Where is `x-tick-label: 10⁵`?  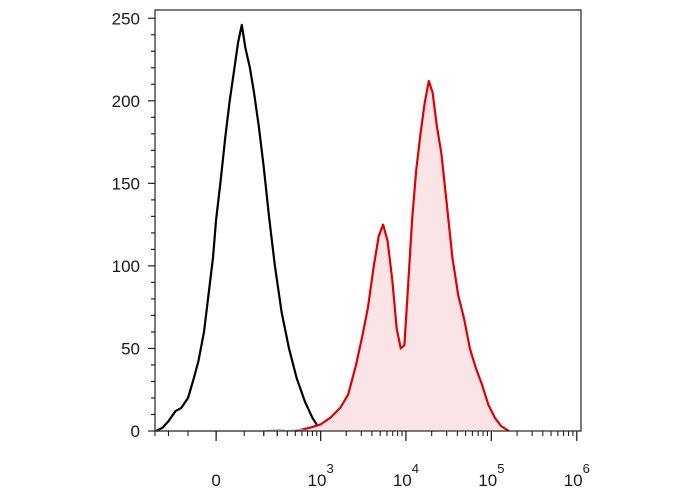 x-tick-label: 10⁵ is located at coordinates (491, 475).